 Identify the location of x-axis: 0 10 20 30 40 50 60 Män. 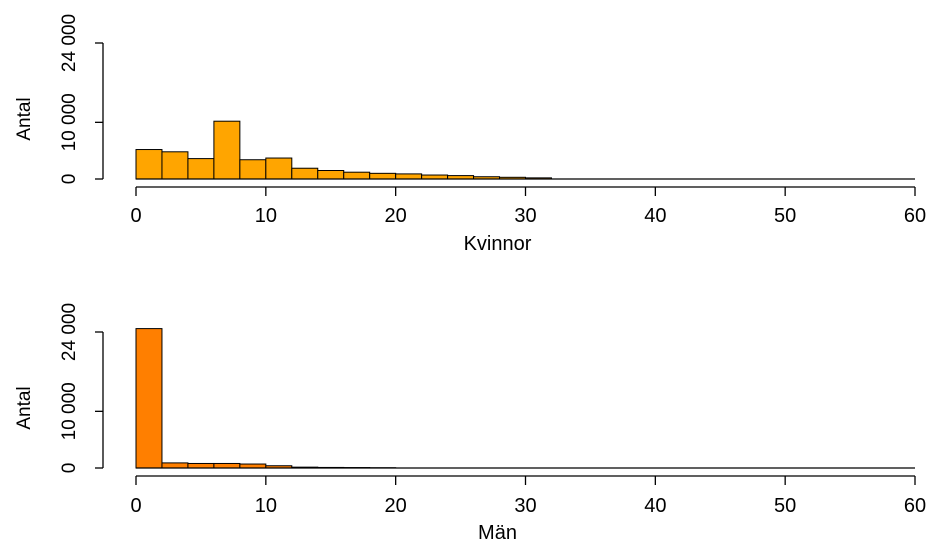
(528, 510).